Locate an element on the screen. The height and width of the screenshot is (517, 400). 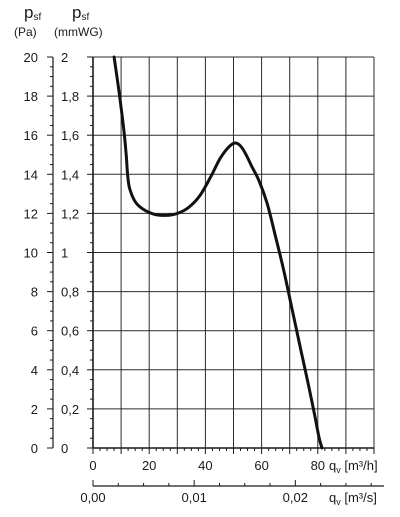
mmwg-axis-tick-label: 1 is located at coordinates (64, 253).